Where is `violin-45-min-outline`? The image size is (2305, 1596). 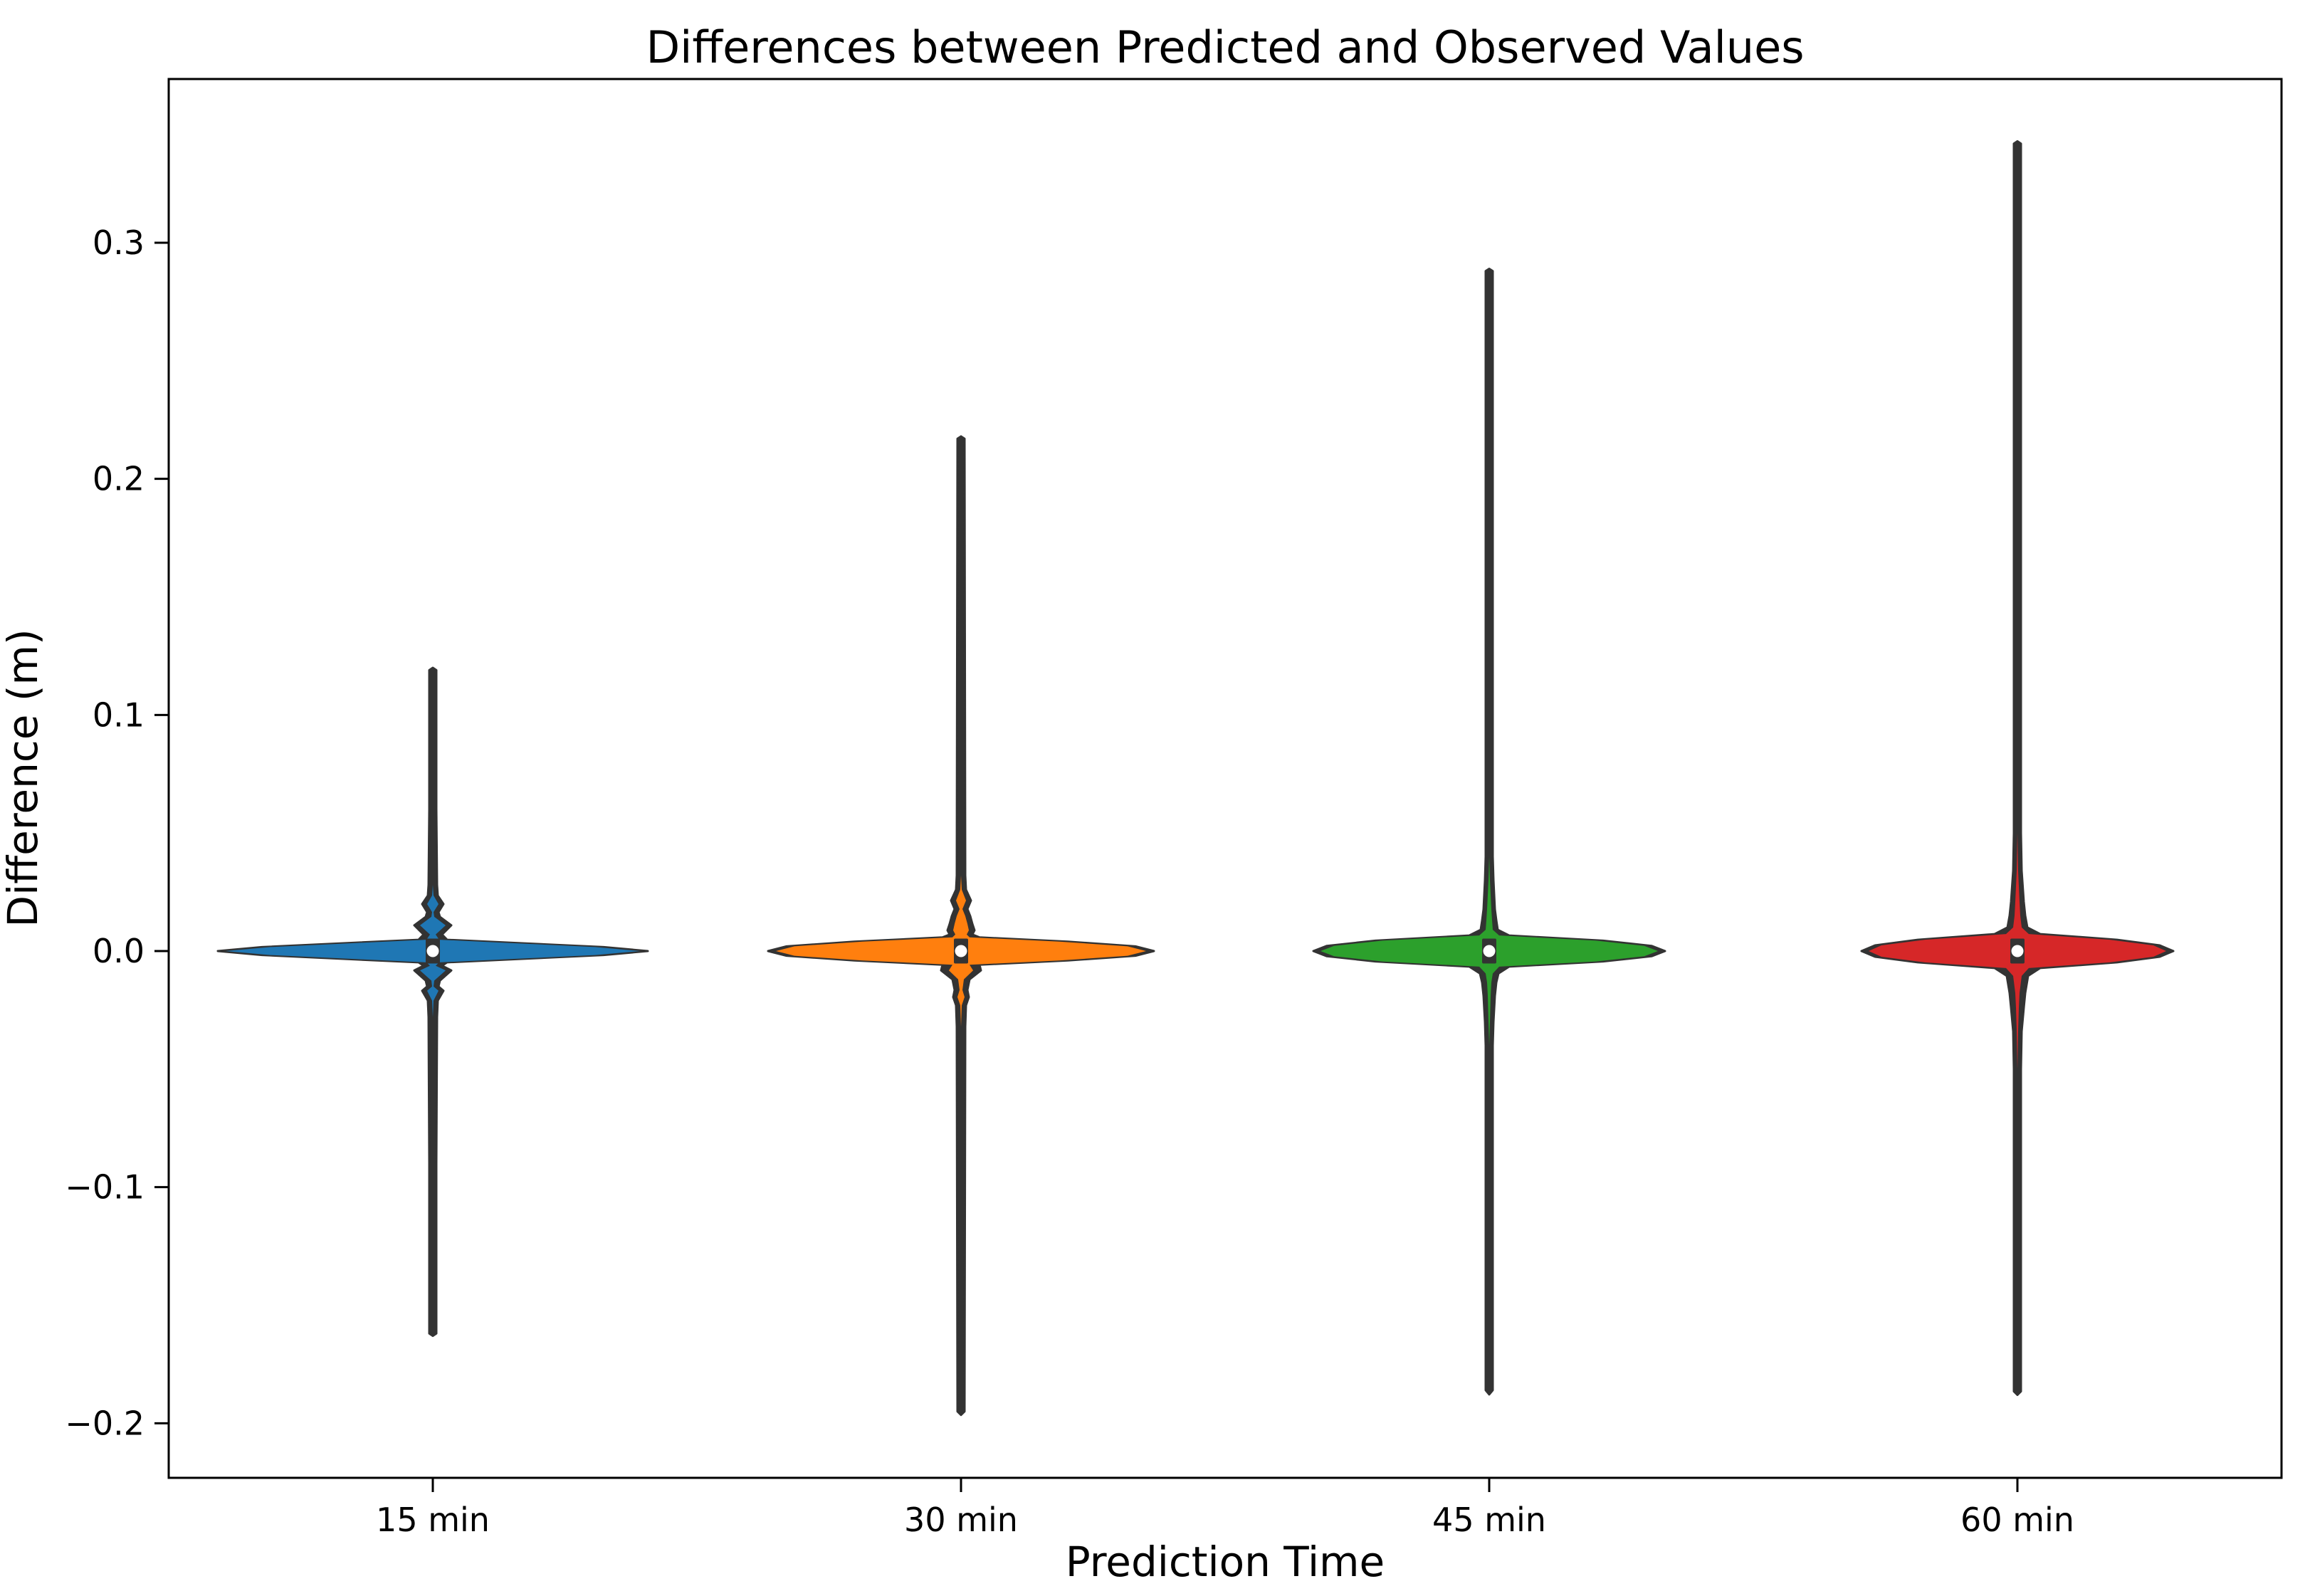 violin-45-min-outline is located at coordinates (1489, 831).